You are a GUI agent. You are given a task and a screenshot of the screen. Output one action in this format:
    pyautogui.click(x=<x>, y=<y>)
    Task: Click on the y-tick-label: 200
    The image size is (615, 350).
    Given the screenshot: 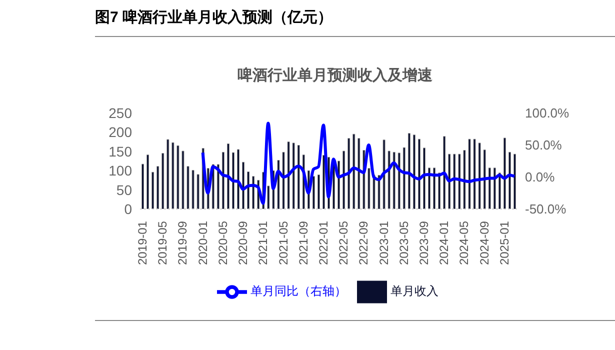 What is the action you would take?
    pyautogui.click(x=120, y=132)
    